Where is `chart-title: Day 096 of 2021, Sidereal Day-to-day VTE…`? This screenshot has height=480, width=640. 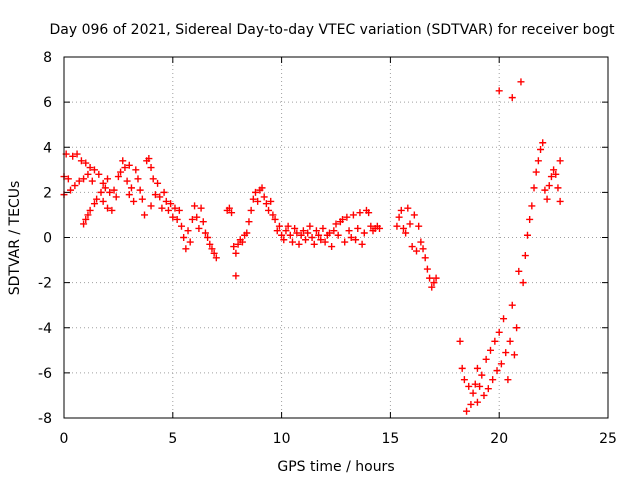
chart-title: Day 096 of 2021, Sidereal Day-to-day VTE… is located at coordinates (332, 30).